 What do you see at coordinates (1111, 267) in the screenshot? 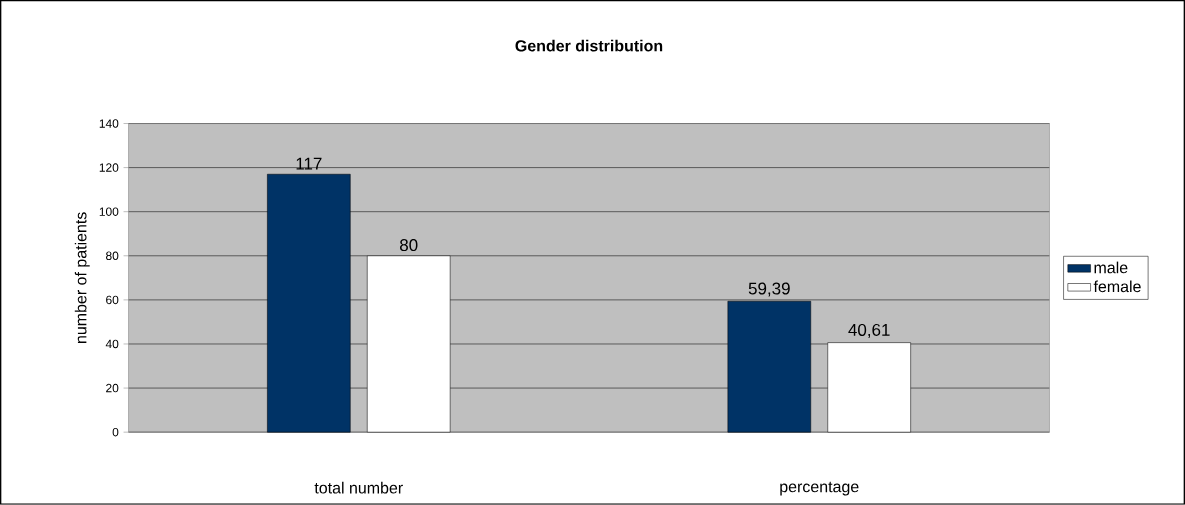
I see `legend-label: male` at bounding box center [1111, 267].